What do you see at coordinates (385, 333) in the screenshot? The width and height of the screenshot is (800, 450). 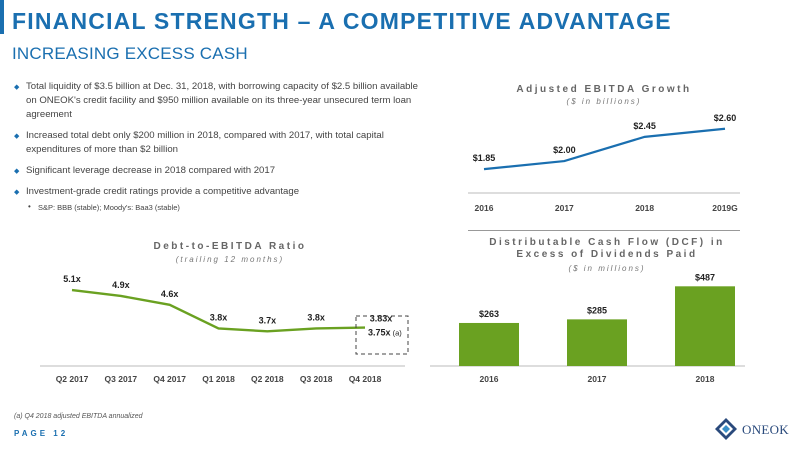 I see `debt-annotation-label: 3.75x (a)` at bounding box center [385, 333].